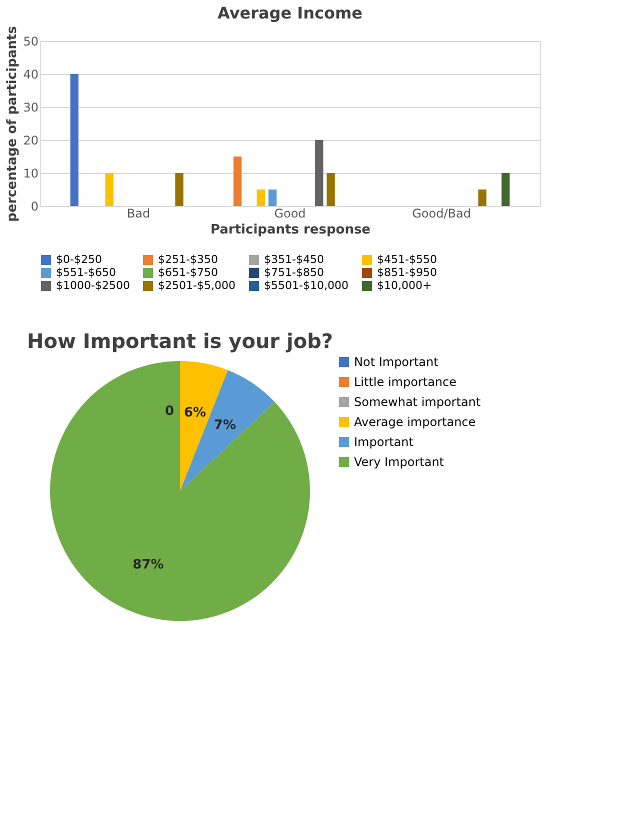 The height and width of the screenshot is (828, 641). Describe the element at coordinates (407, 272) in the screenshot. I see `legend-label: $851-$950` at that location.